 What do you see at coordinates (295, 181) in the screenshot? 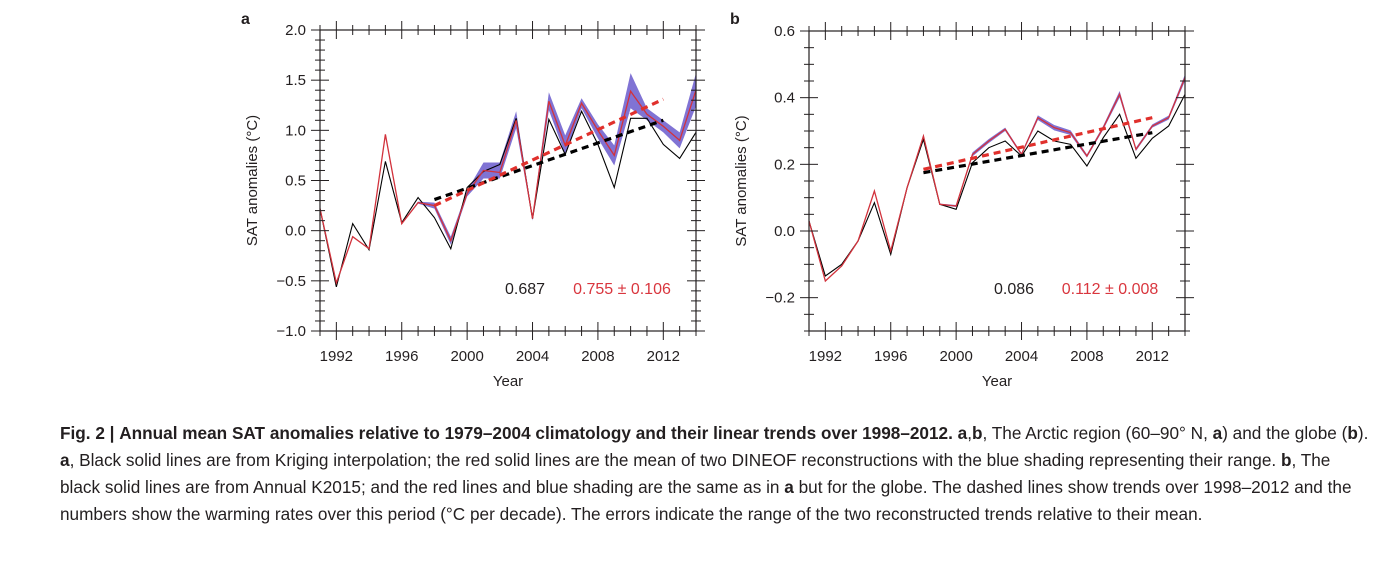
I see `y-tick-label: 0.5` at bounding box center [295, 181].